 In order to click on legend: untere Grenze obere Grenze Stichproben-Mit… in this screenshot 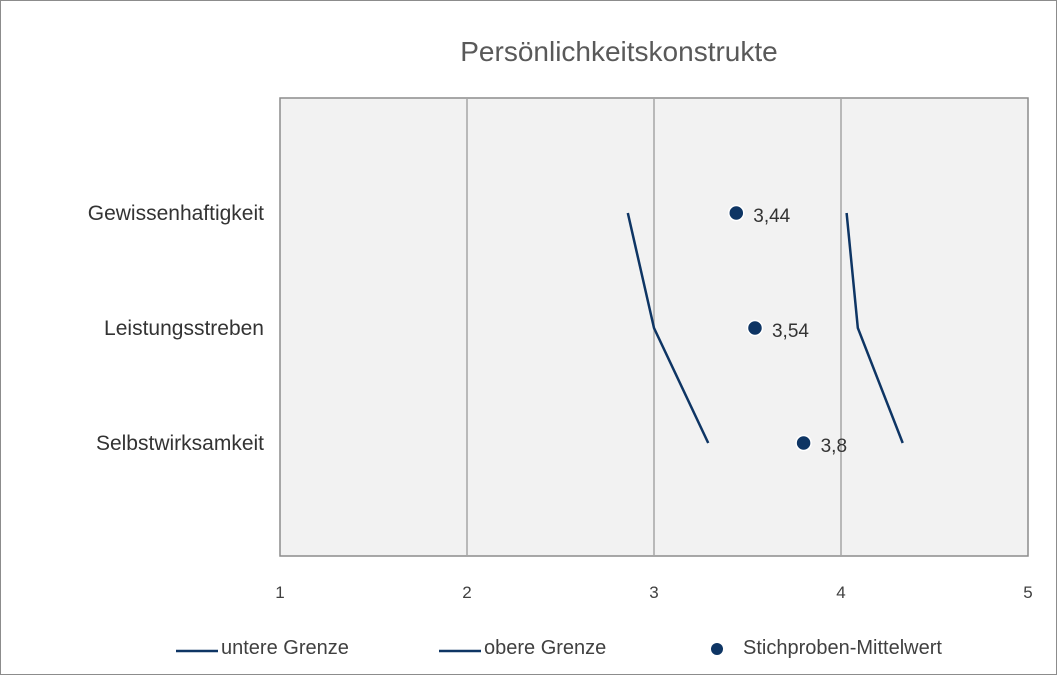, I will do `click(559, 648)`.